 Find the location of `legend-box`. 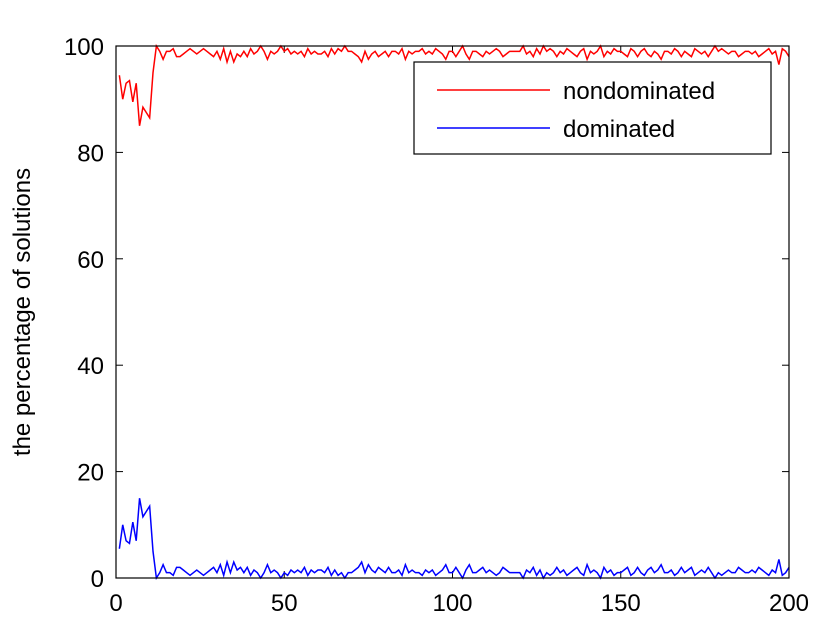

legend-box is located at coordinates (592, 108).